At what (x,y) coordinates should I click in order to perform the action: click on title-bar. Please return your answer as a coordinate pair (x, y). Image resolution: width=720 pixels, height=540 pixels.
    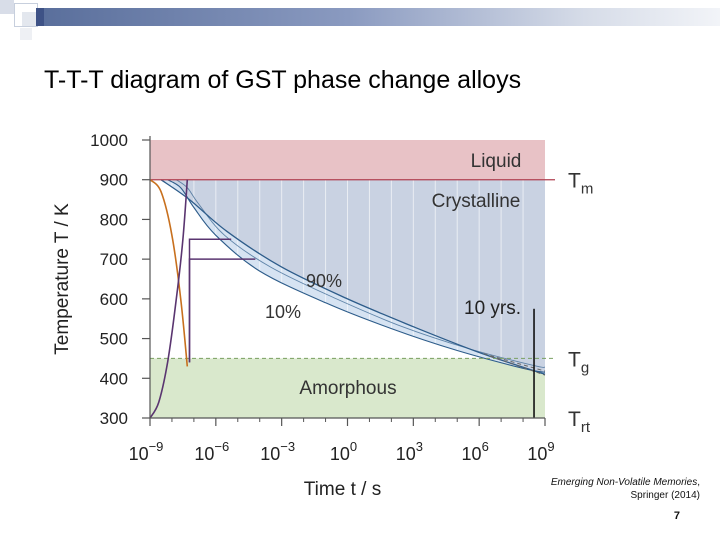
    Looking at the image, I should click on (382, 17).